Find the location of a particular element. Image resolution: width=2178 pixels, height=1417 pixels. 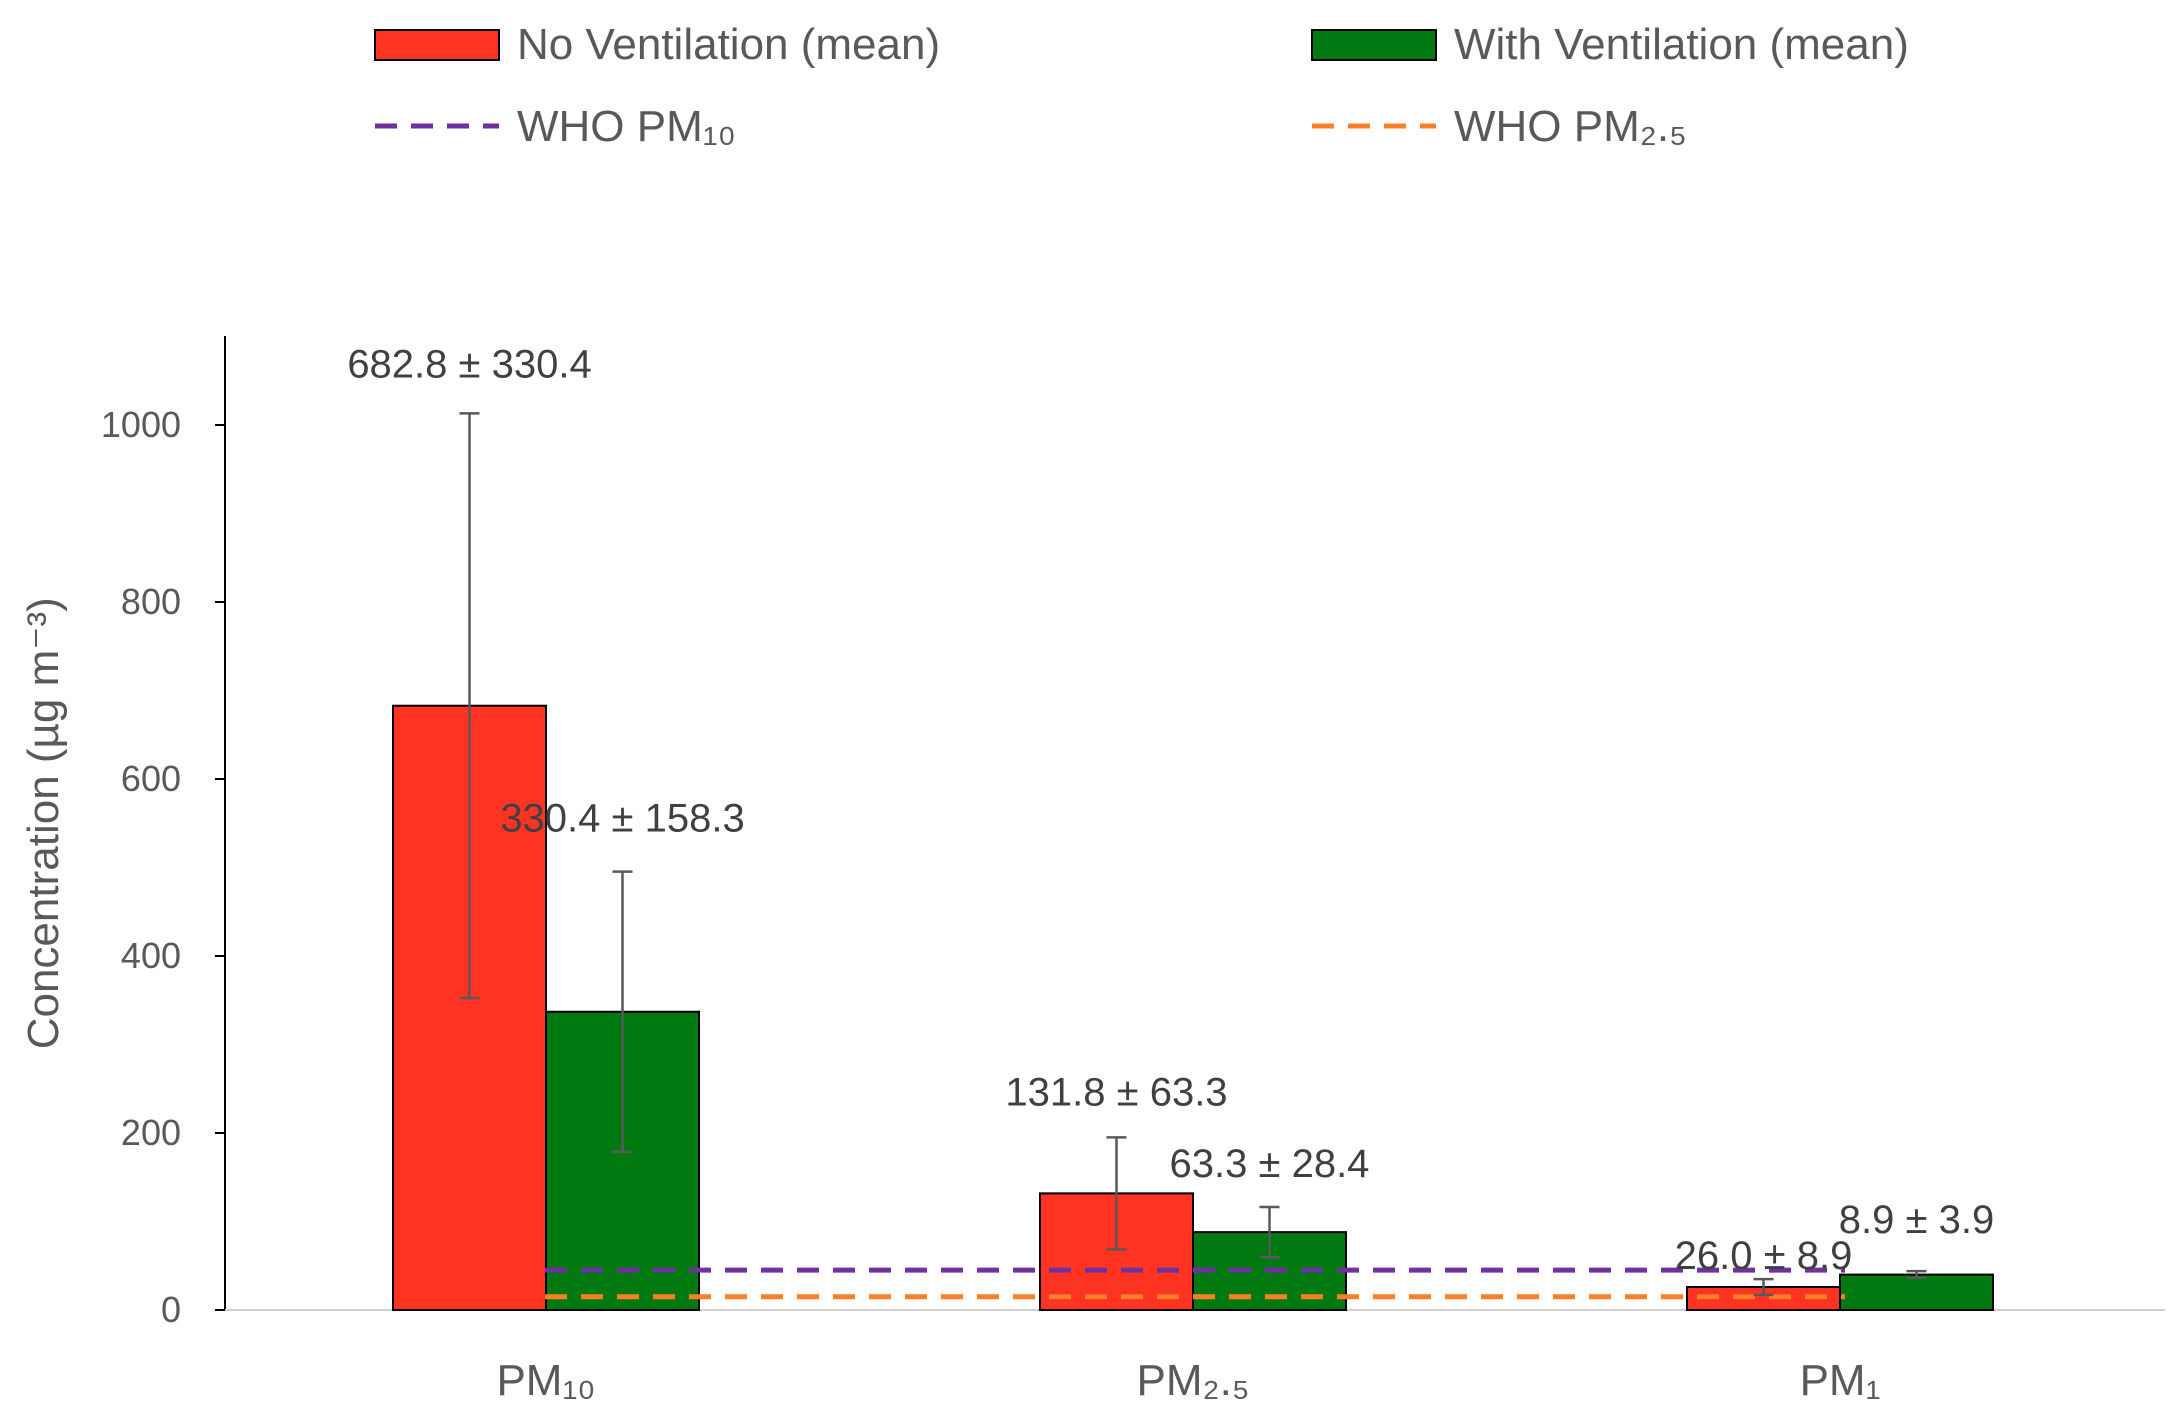

data-label: 131.8 ± 63.3 is located at coordinates (1116, 1092).